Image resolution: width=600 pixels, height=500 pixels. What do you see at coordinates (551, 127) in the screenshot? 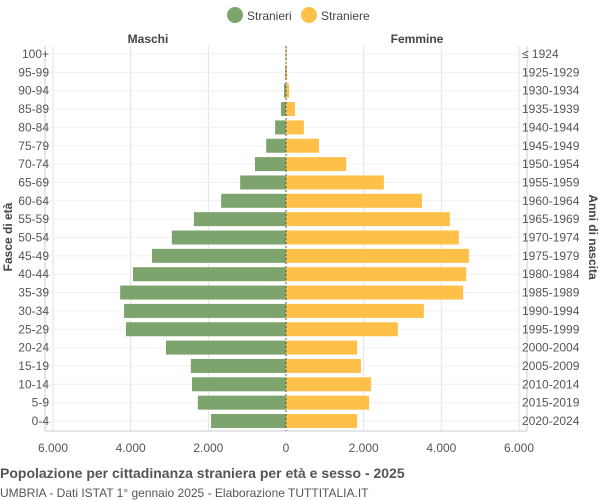
I see `birth-year-label: 1940-1944` at bounding box center [551, 127].